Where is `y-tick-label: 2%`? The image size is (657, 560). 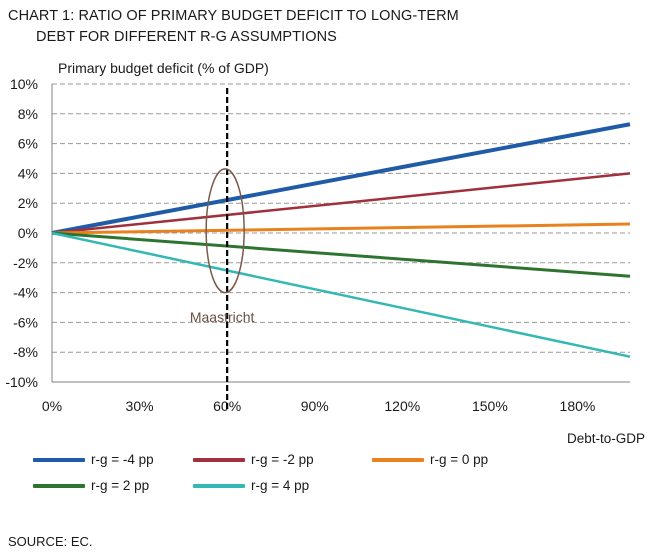
y-tick-label: 2% is located at coordinates (28, 203).